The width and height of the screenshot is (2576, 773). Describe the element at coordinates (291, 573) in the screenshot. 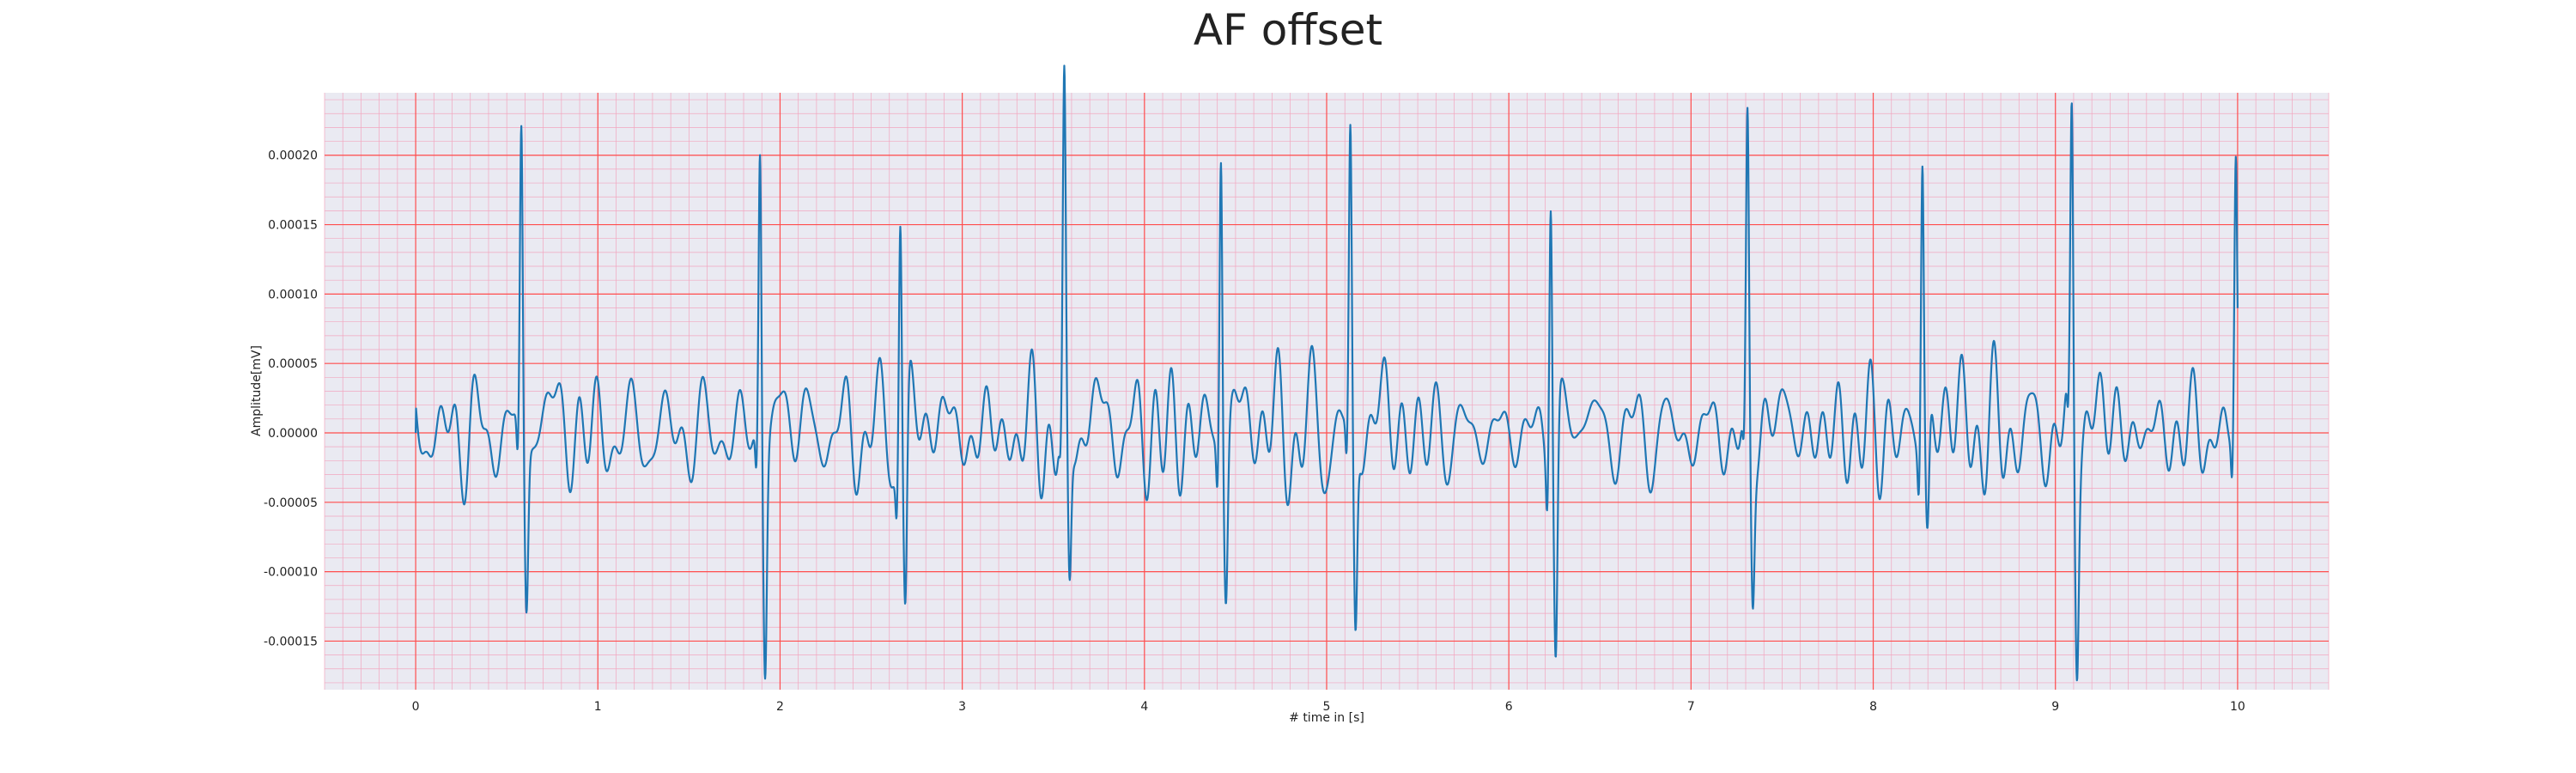

I see `y-tick-label: -0.00010` at that location.